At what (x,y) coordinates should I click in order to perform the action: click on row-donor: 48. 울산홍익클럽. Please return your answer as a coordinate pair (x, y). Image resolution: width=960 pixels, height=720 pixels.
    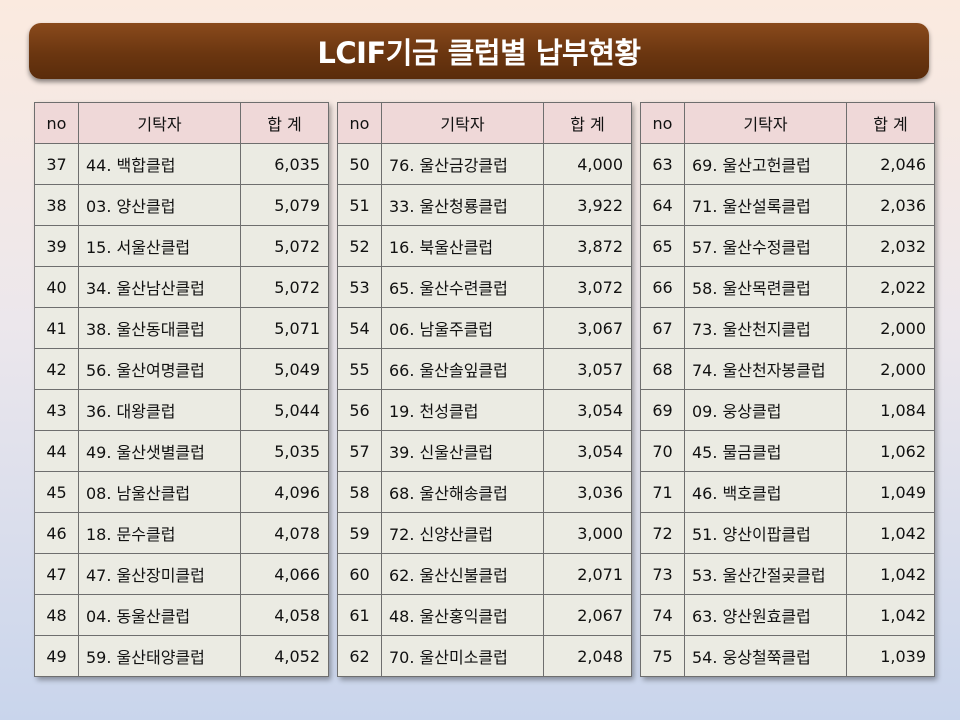
    Looking at the image, I should click on (462, 615).